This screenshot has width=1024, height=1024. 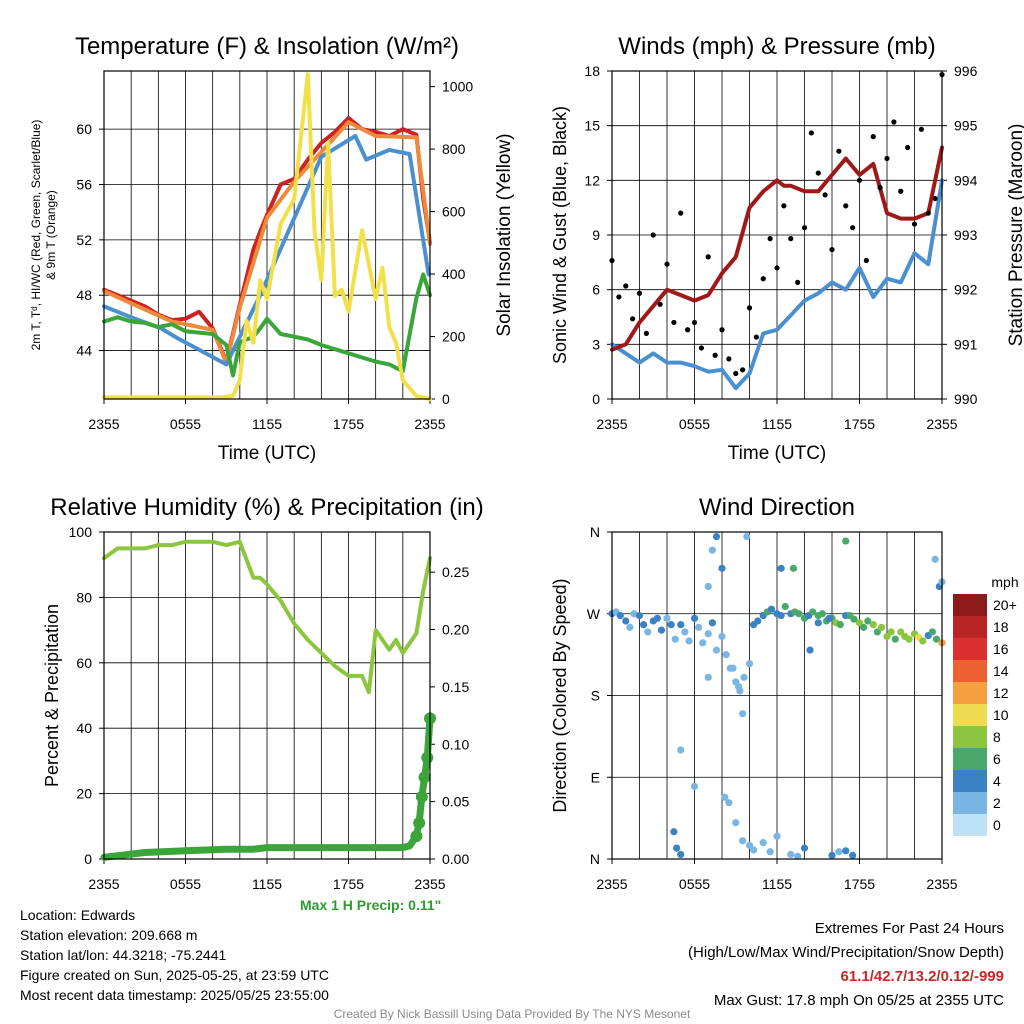 I want to click on temperature-ytick-label-left: 48, so click(x=84, y=295).